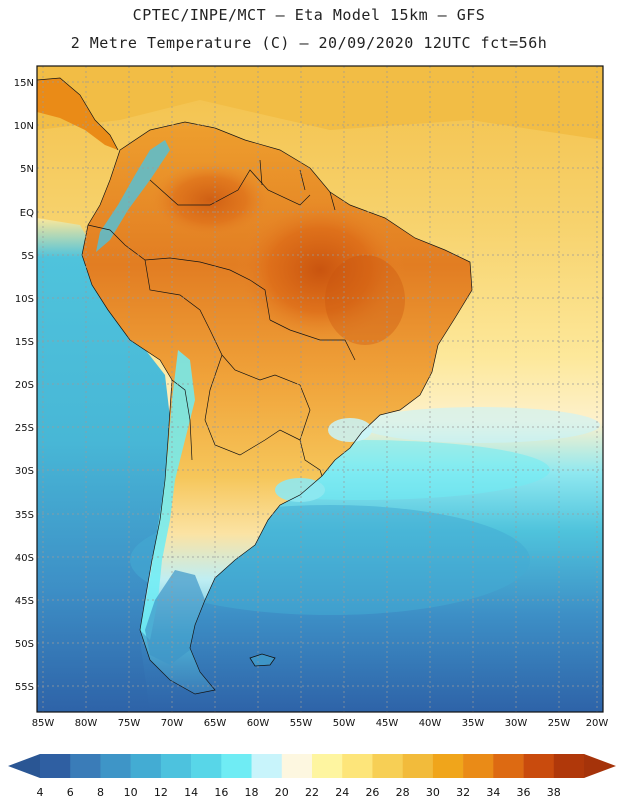  I want to click on lon-label: 35W, so click(473, 723).